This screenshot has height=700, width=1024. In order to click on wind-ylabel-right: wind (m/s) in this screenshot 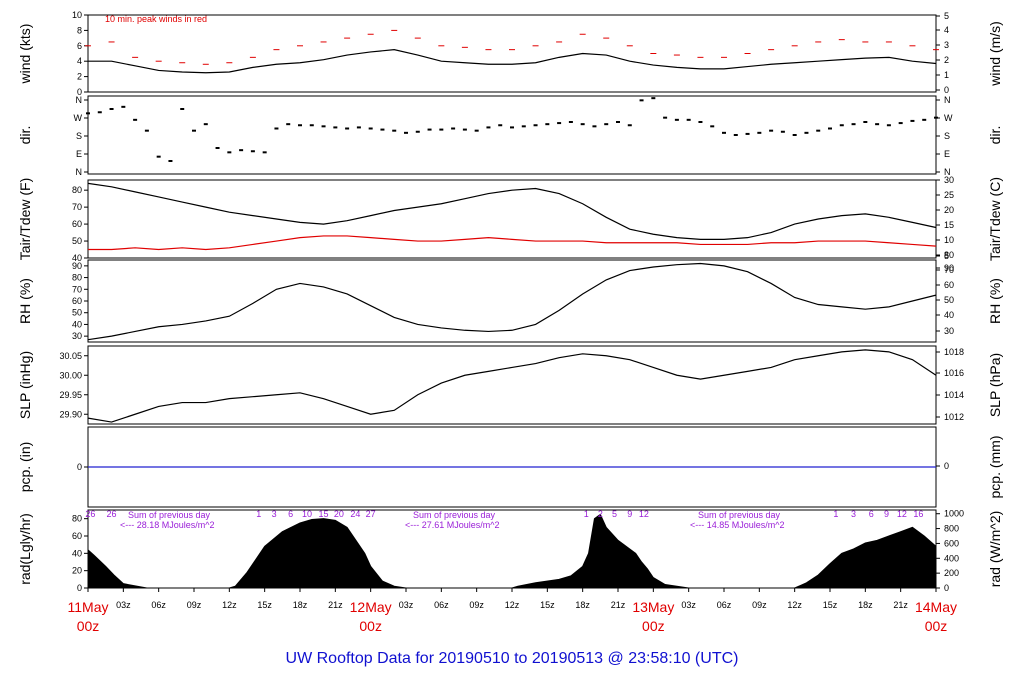, I will do `click(995, 54)`.